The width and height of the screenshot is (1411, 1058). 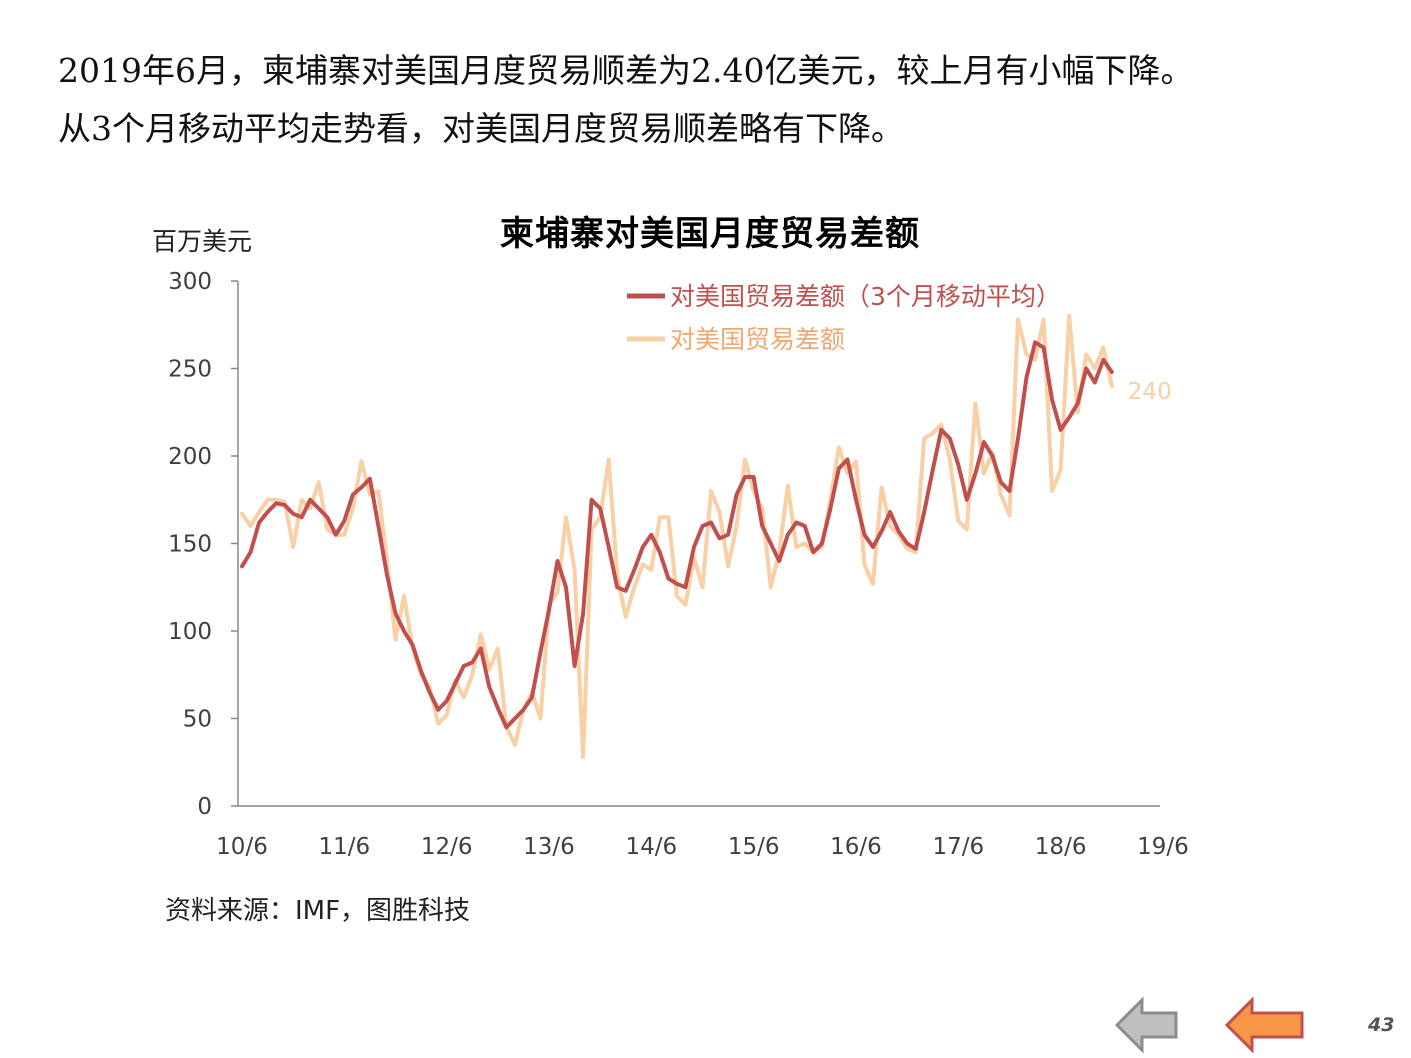 What do you see at coordinates (190, 370) in the screenshot?
I see `y-tick-label: 250` at bounding box center [190, 370].